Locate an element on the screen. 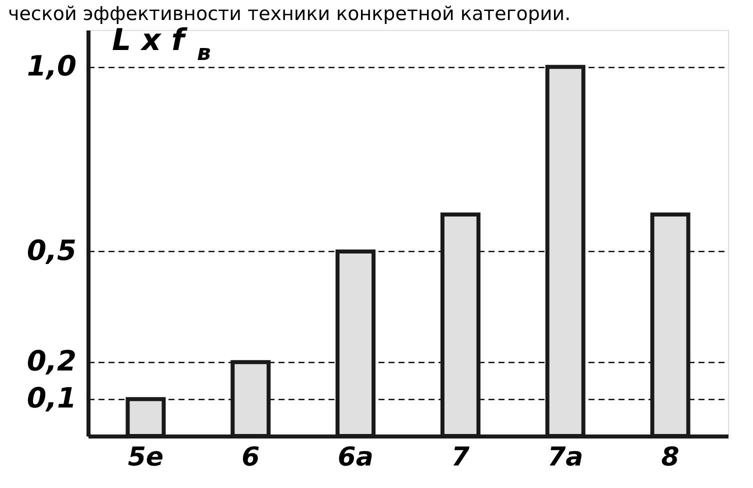 The height and width of the screenshot is (488, 753). x-tick-label: 7а is located at coordinates (566, 457).